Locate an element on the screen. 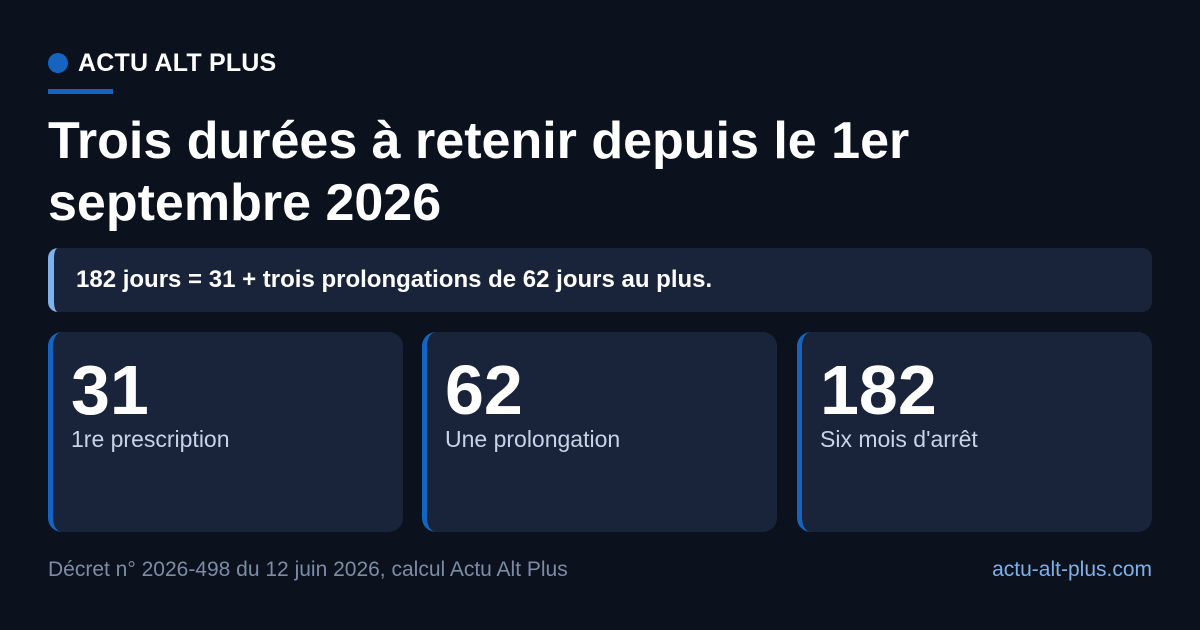 The width and height of the screenshot is (1200, 630). site-link: actu-alt-plus.com is located at coordinates (1072, 569).